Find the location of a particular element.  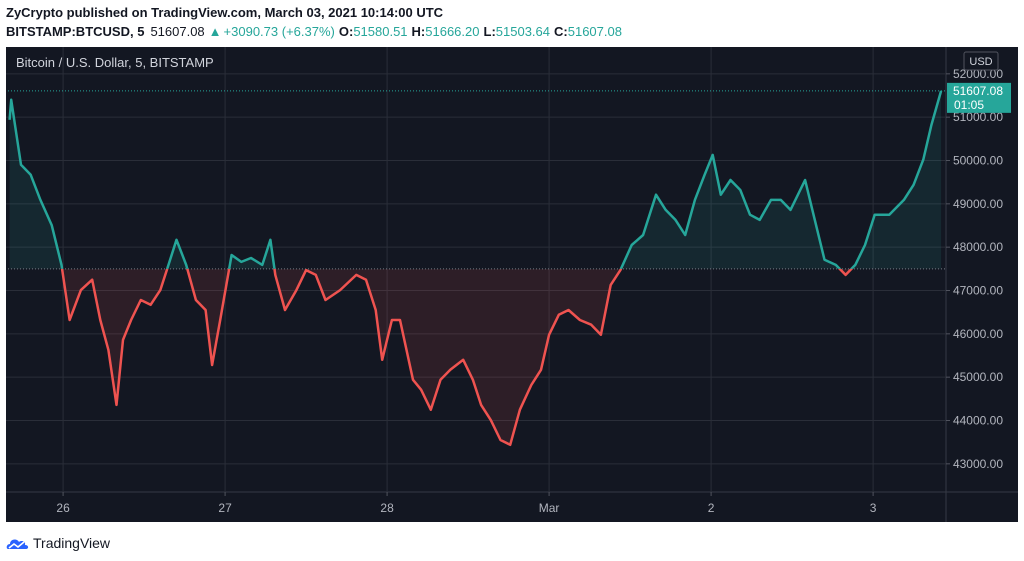

y-tick-label: 49000.00 is located at coordinates (978, 204).